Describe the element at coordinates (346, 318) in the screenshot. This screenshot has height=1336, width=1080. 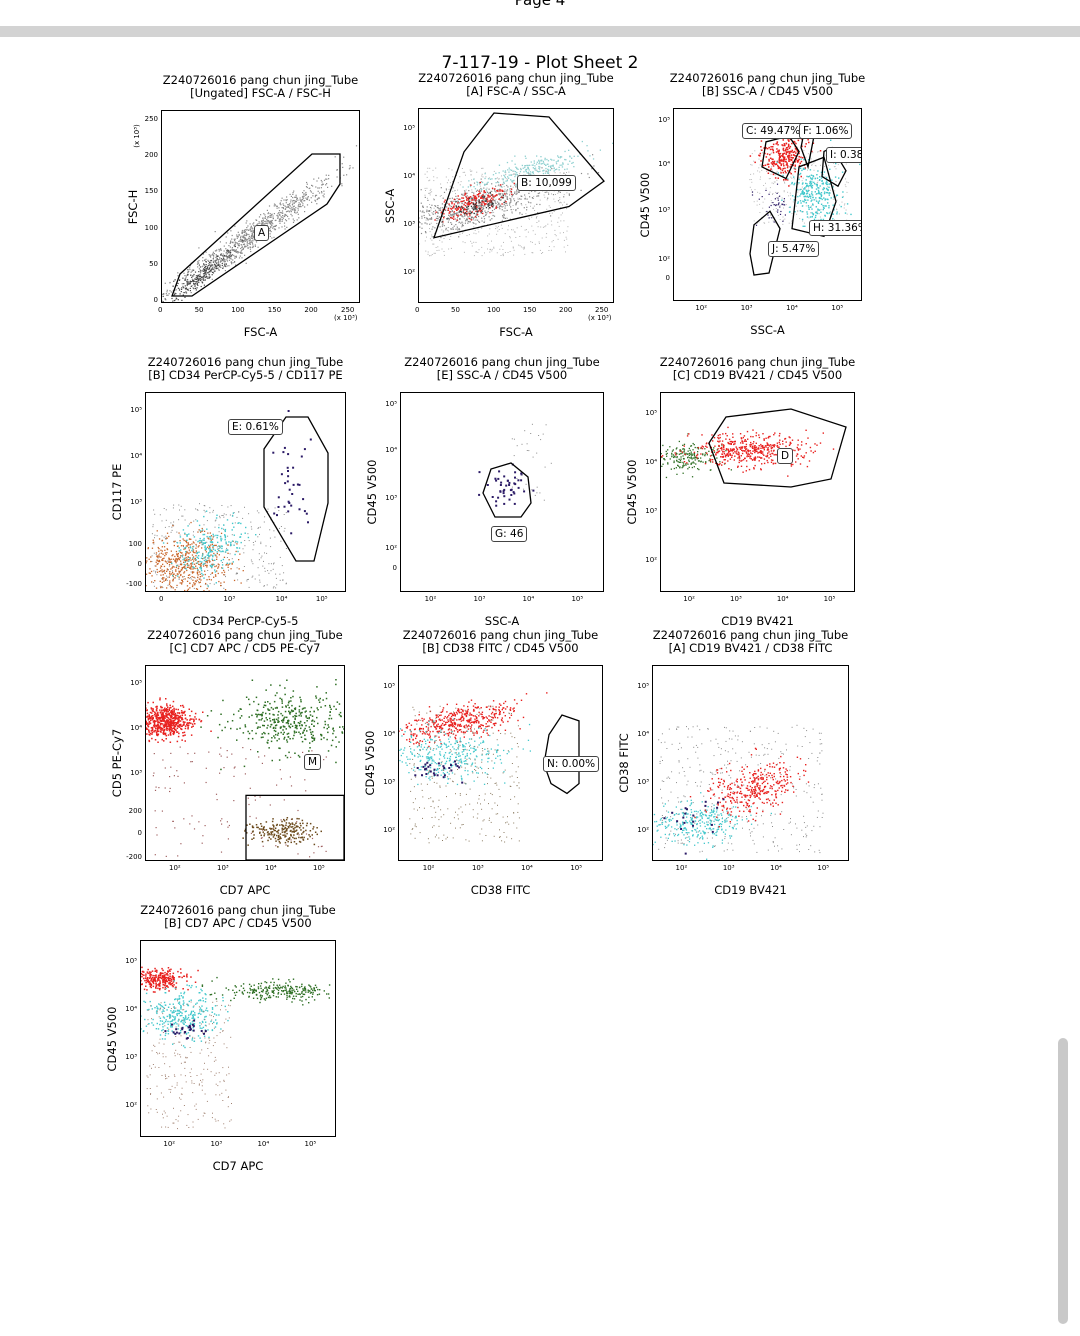
I see `x-multiplier: (x 10³)` at that location.